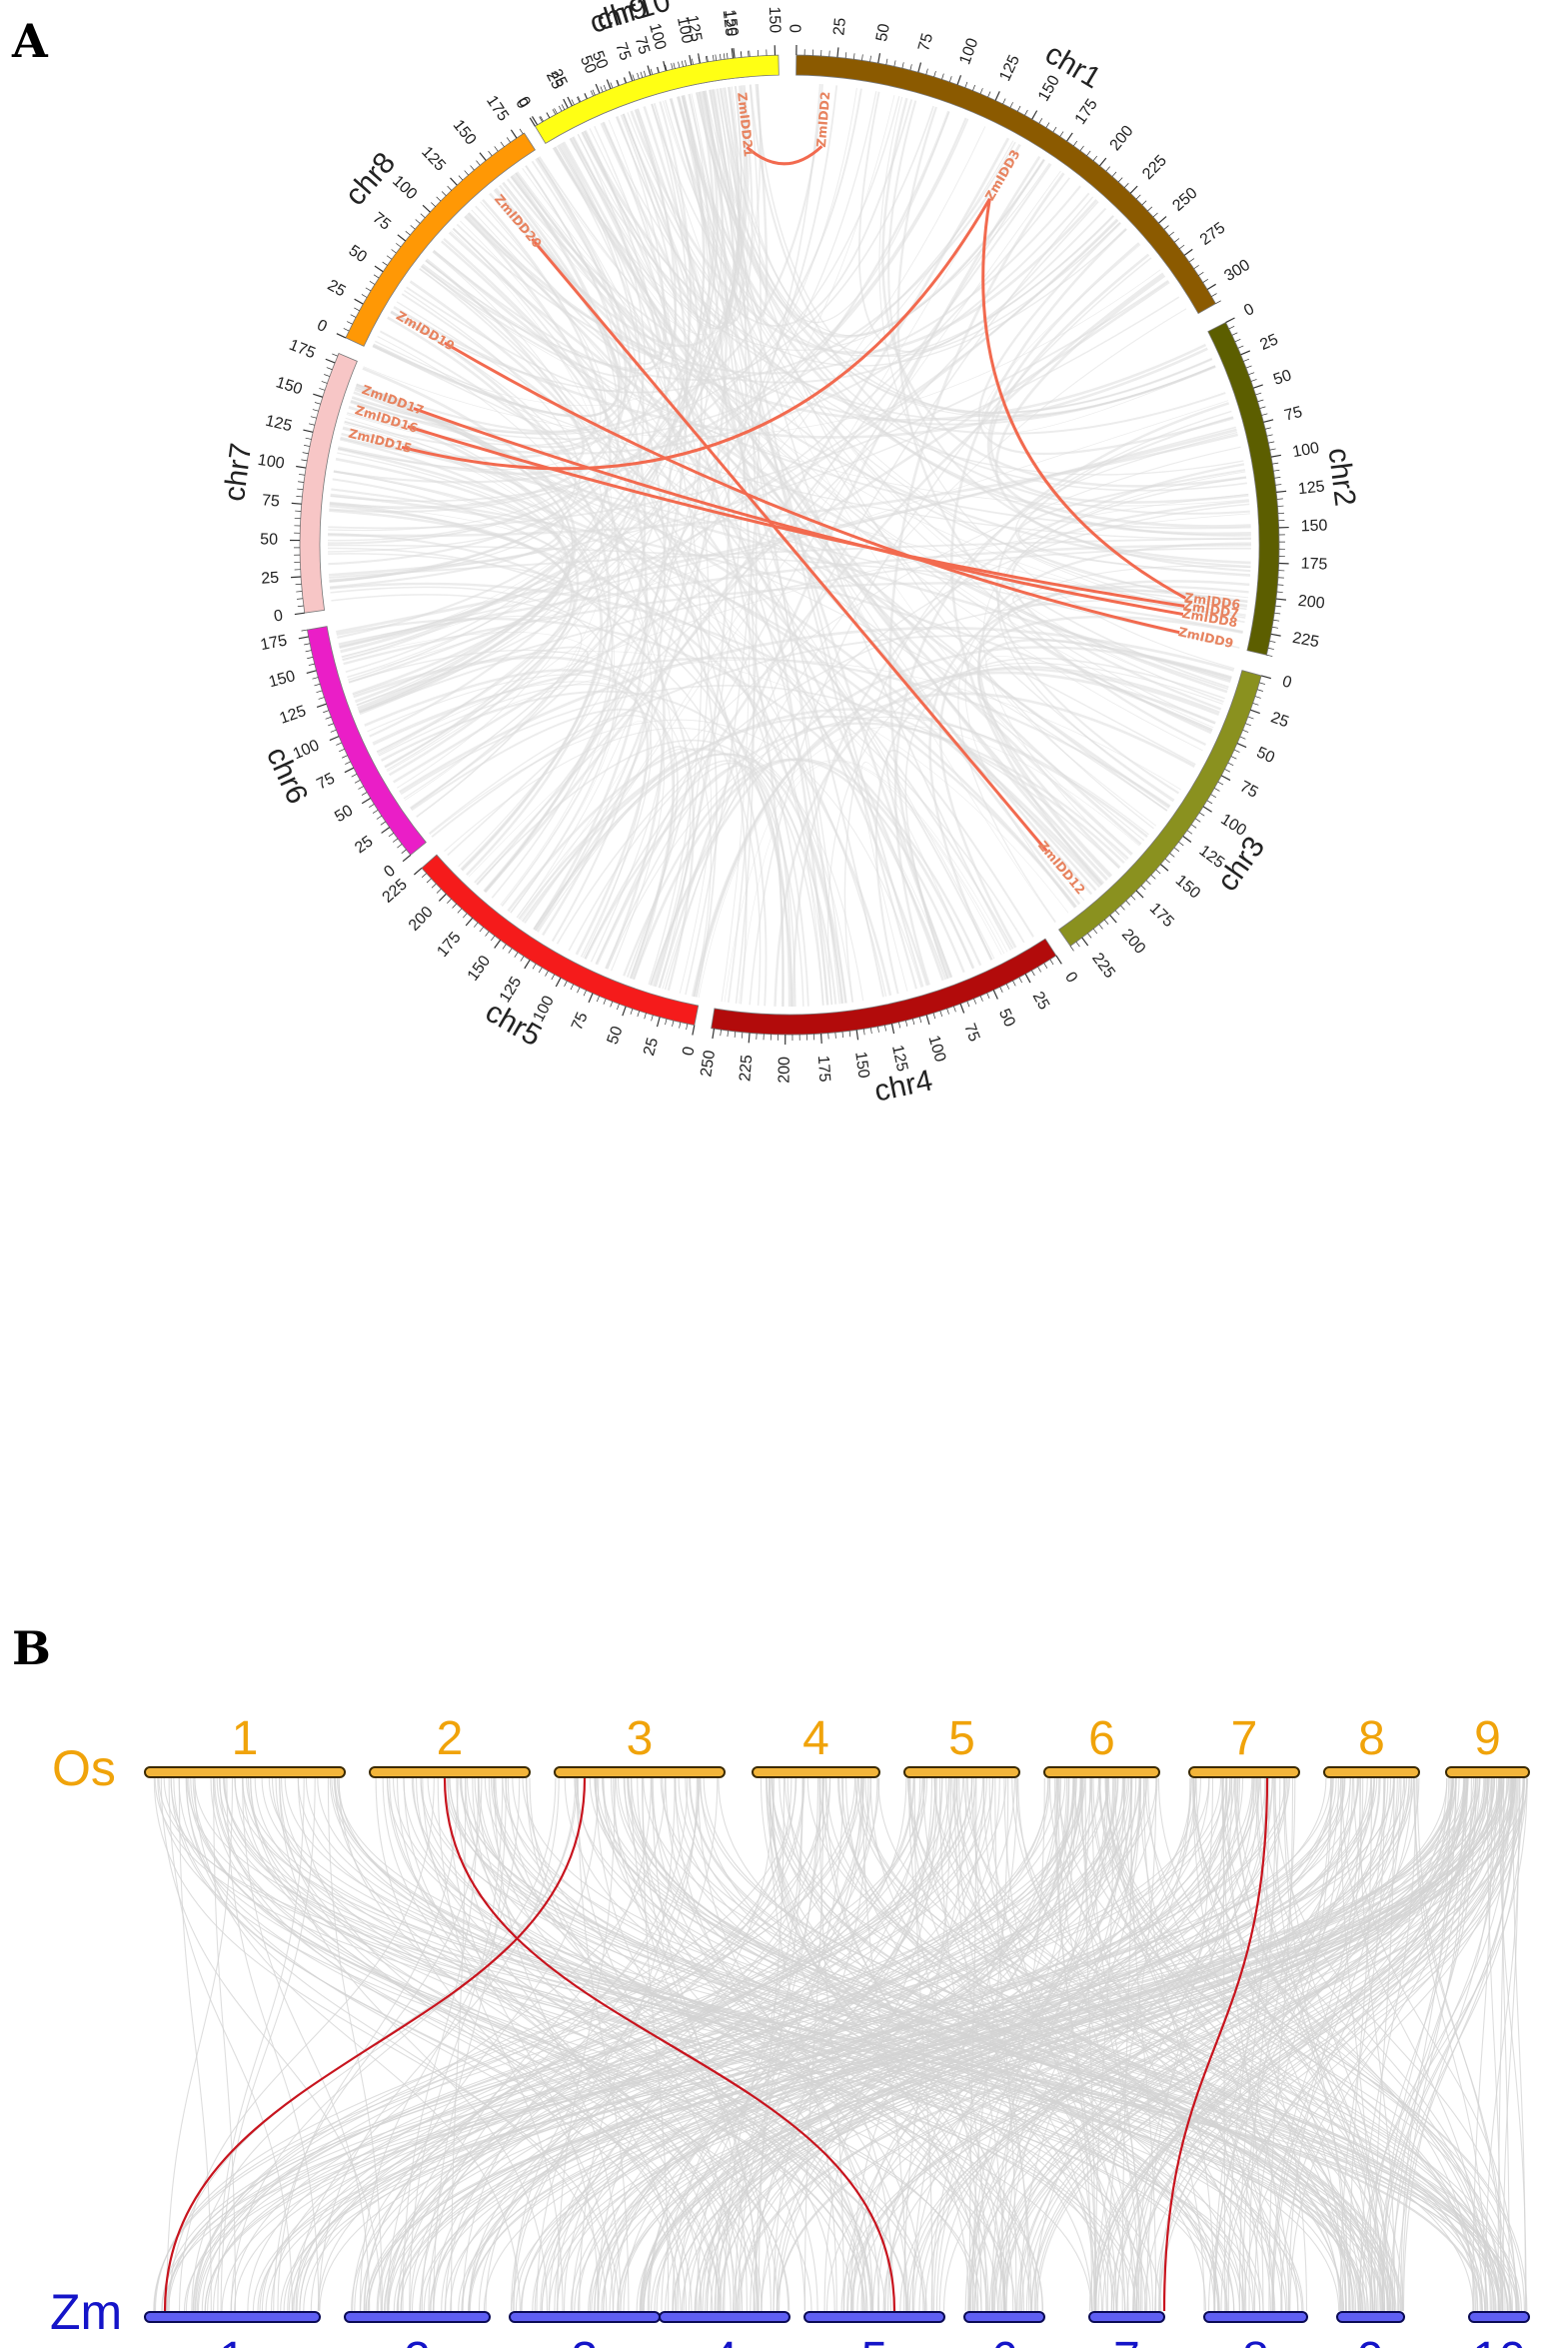 The width and height of the screenshot is (1568, 2348). Describe the element at coordinates (585, 2341) in the screenshot. I see `zm-chromosome-label: 3` at that location.